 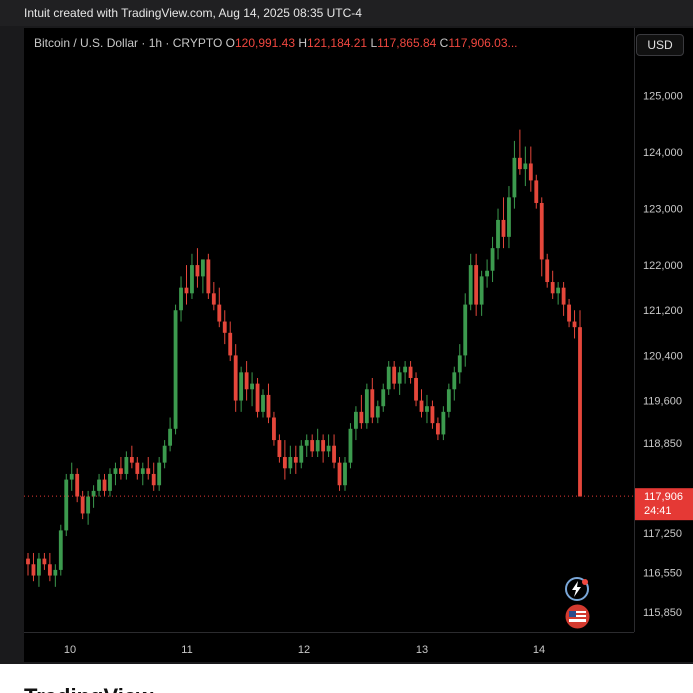 I want to click on us-flag-icon, so click(x=577, y=616).